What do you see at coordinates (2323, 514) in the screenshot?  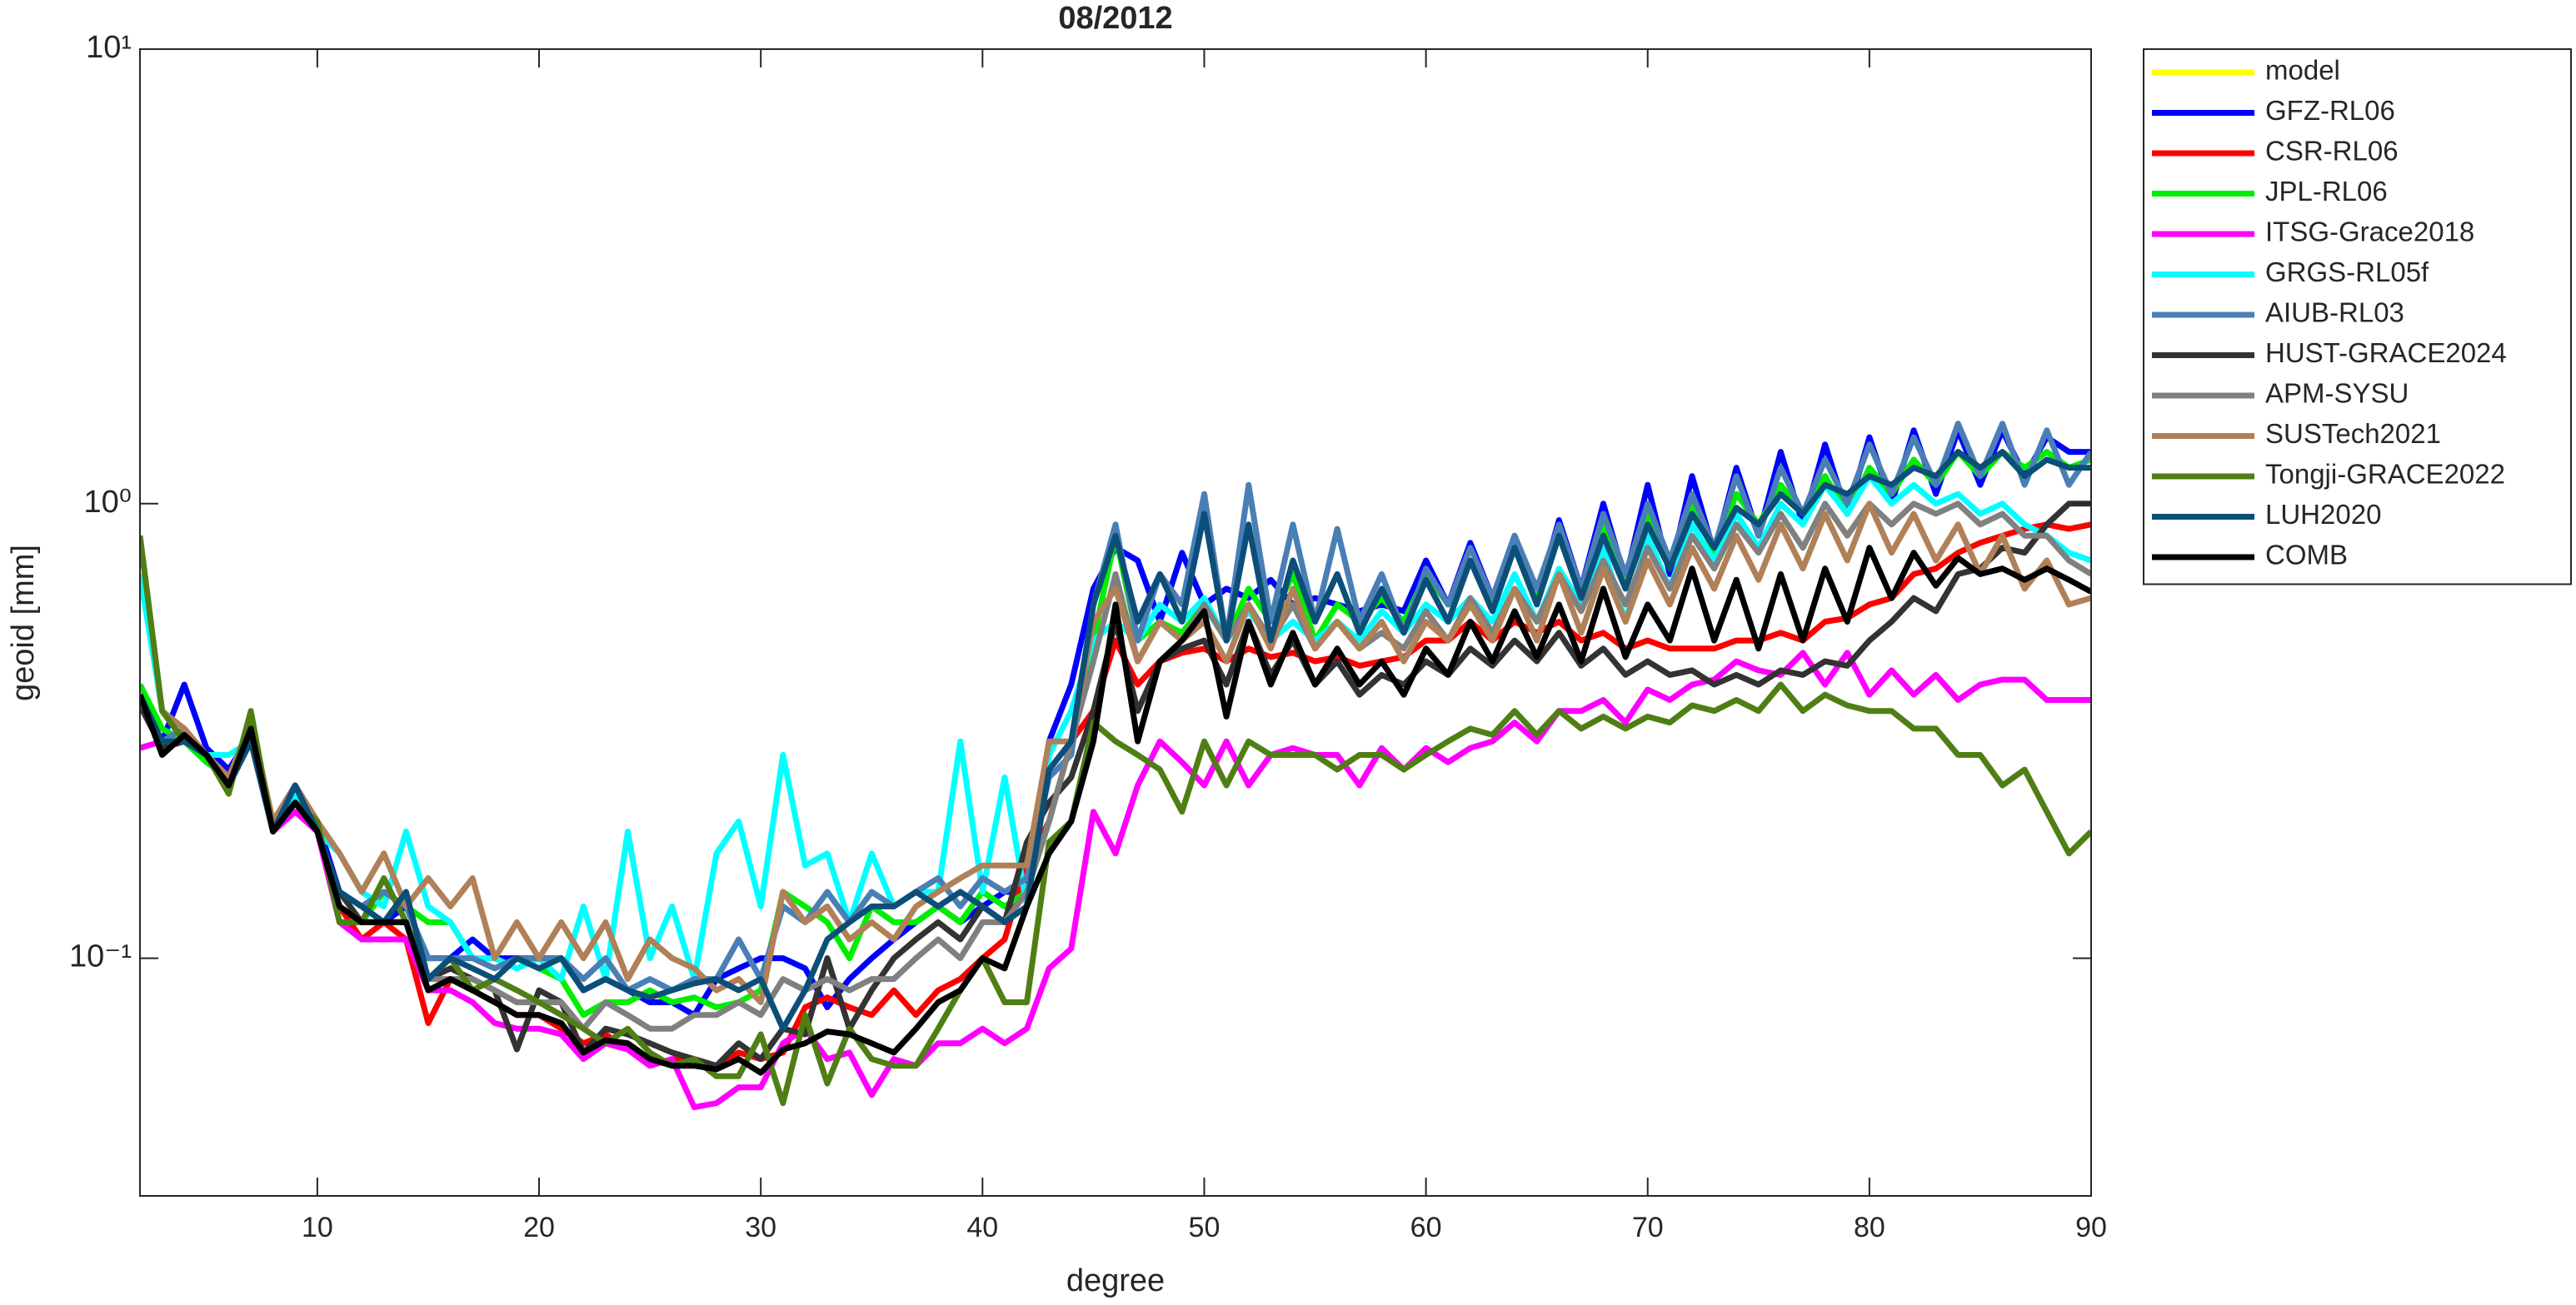 I see `legend-label: LUH2020` at bounding box center [2323, 514].